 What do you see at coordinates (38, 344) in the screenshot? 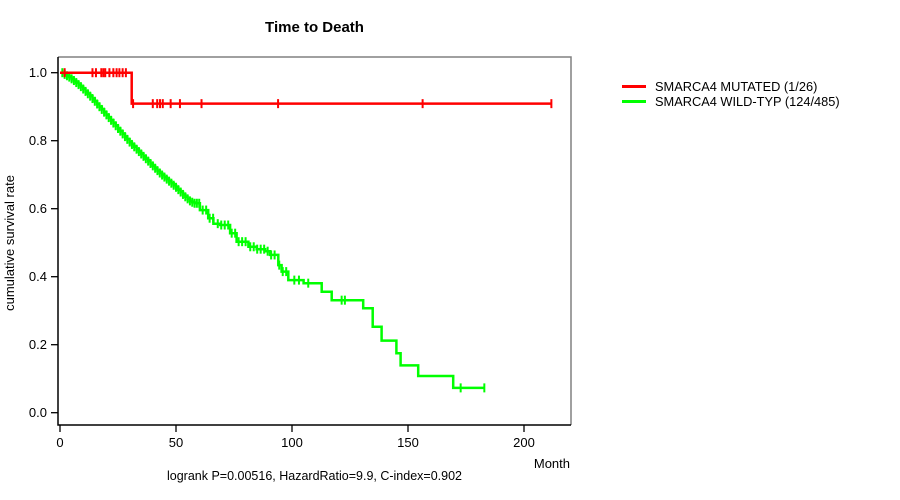
I see `y-tick-label: 0.2` at bounding box center [38, 344].